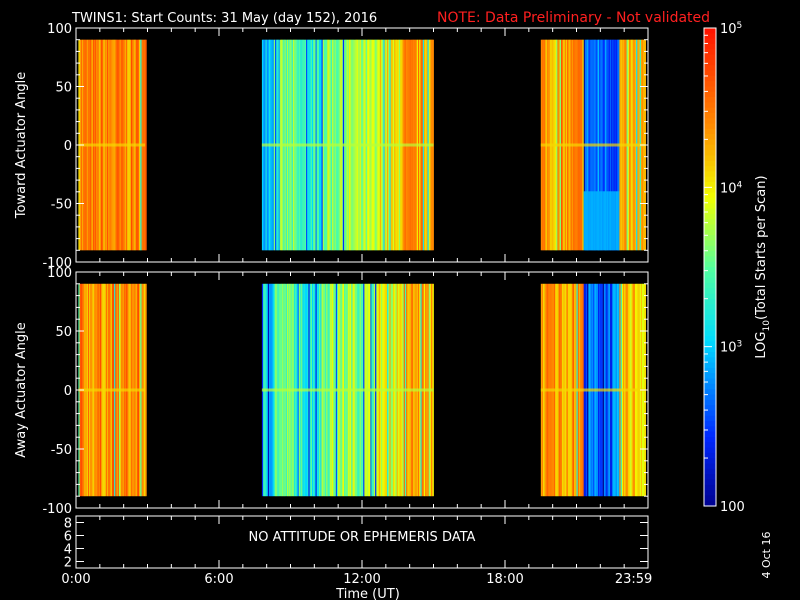 The width and height of the screenshot is (800, 600). What do you see at coordinates (573, 18) in the screenshot?
I see `preliminary-note: NOTE: Data Preliminary - Not validated` at bounding box center [573, 18].